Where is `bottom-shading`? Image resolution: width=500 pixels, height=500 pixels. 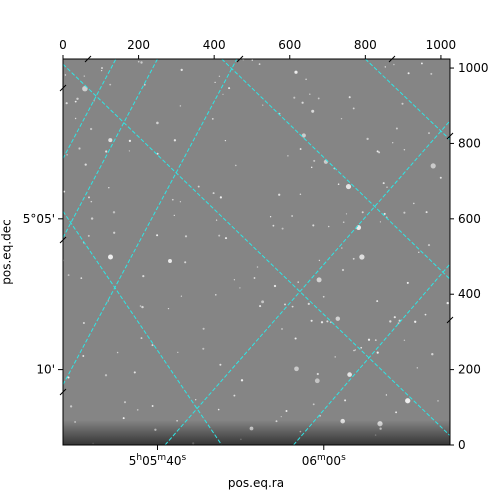
bottom-shading is located at coordinates (256, 432).